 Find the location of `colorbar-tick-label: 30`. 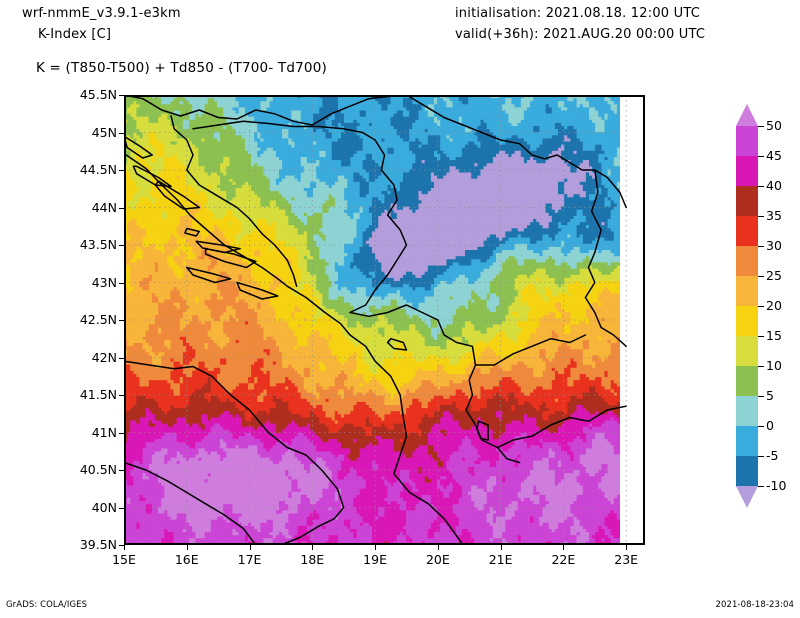

colorbar-tick-label: 30 is located at coordinates (774, 246).